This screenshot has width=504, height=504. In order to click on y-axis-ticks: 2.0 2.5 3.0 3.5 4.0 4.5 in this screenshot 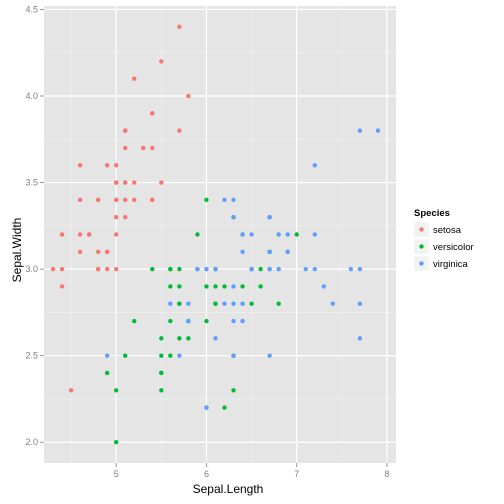, I will do `click(34, 225)`.